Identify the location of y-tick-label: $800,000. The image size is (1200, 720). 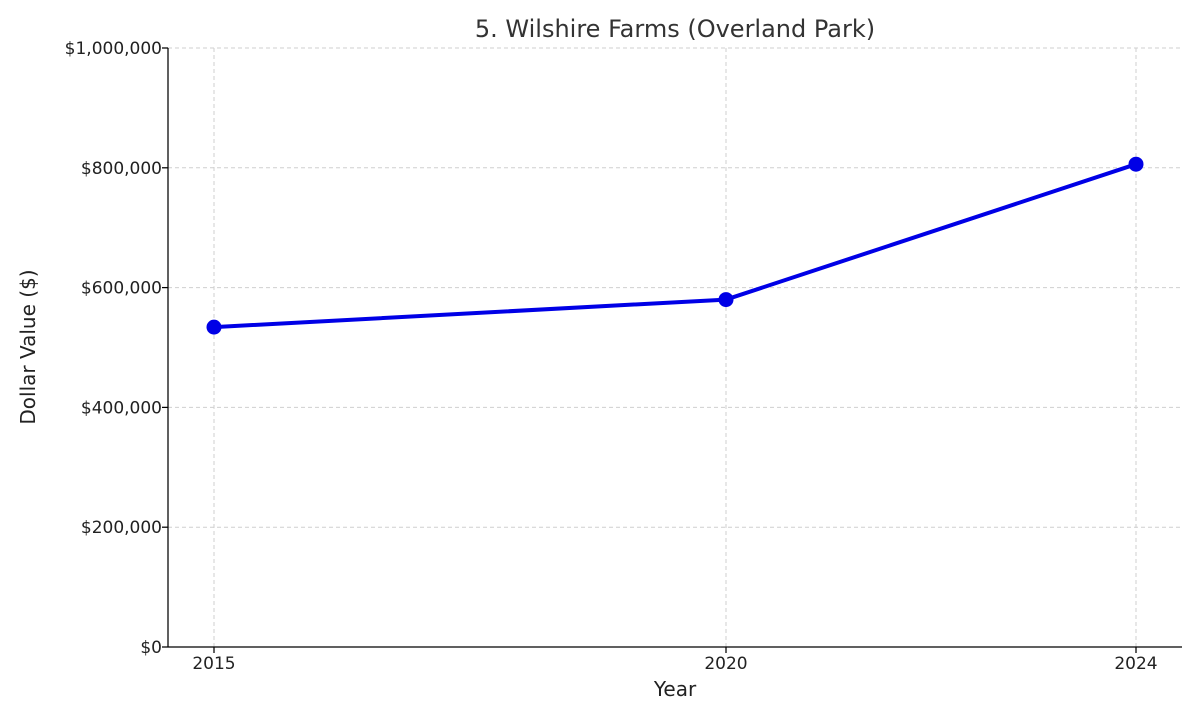
(121, 169).